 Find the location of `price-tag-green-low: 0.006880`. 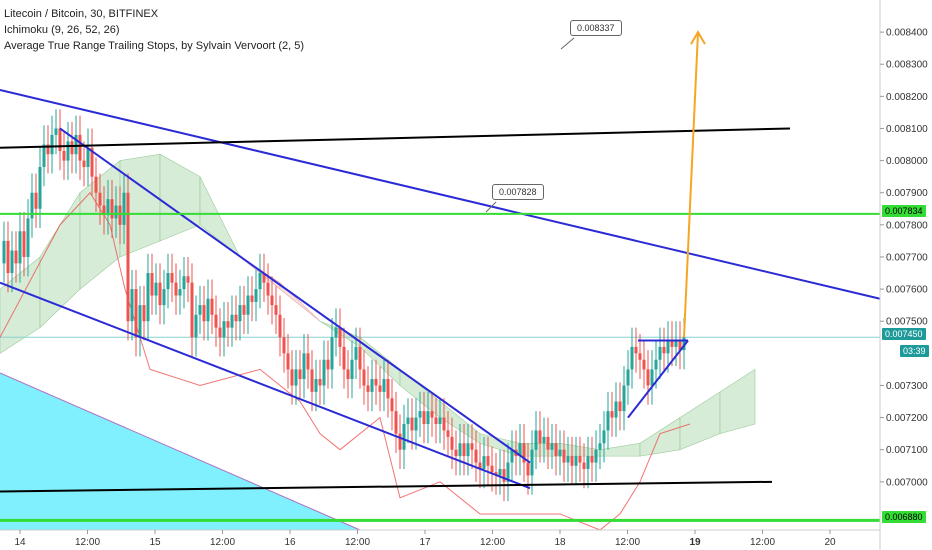

price-tag-green-low: 0.006880 is located at coordinates (904, 517).